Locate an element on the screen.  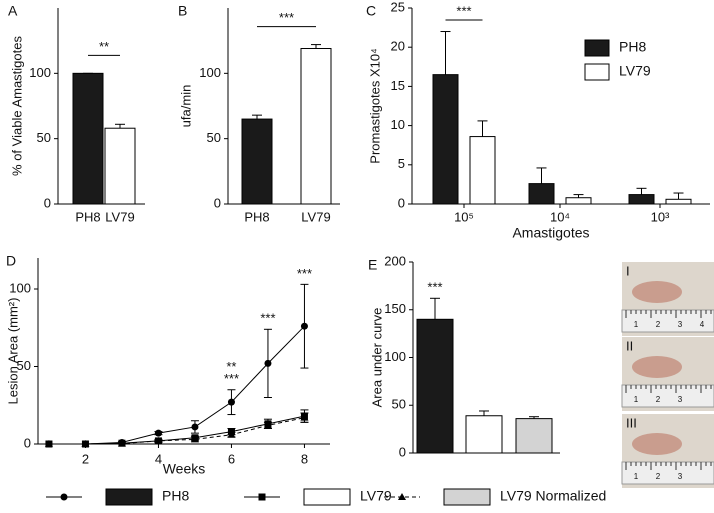
photo-label: II is located at coordinates (629, 345).